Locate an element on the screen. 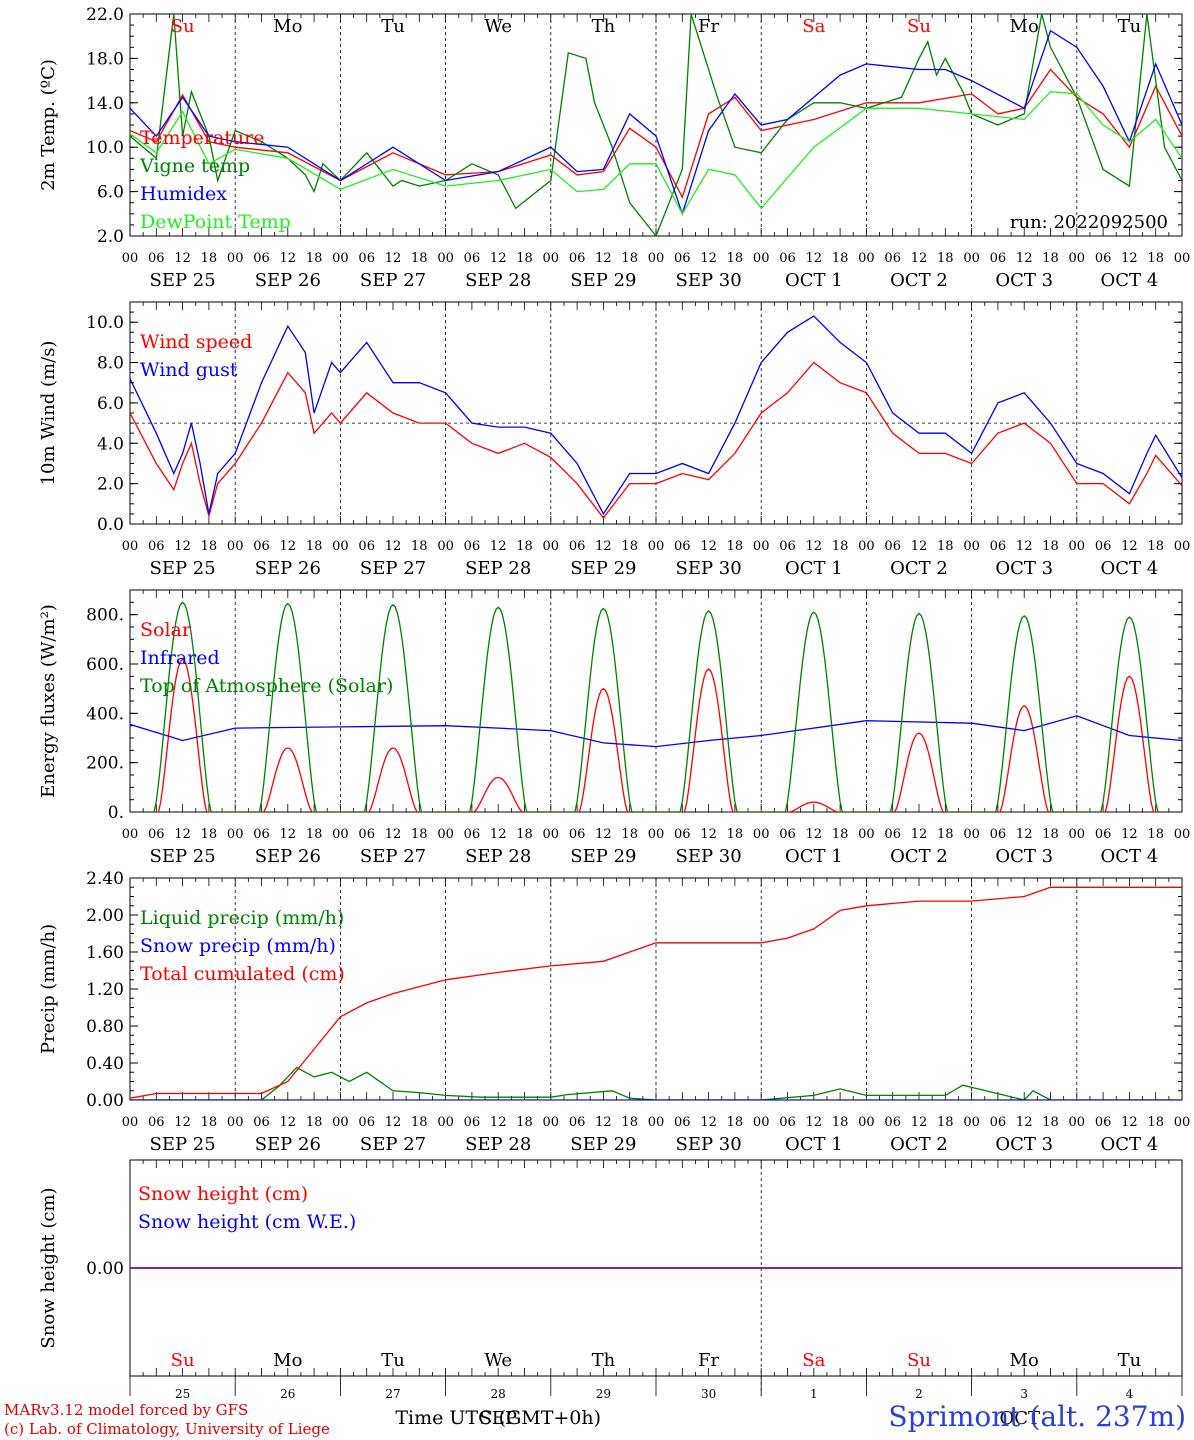 The height and width of the screenshot is (1440, 1194). bottom-day-number: 26 is located at coordinates (287, 1394).